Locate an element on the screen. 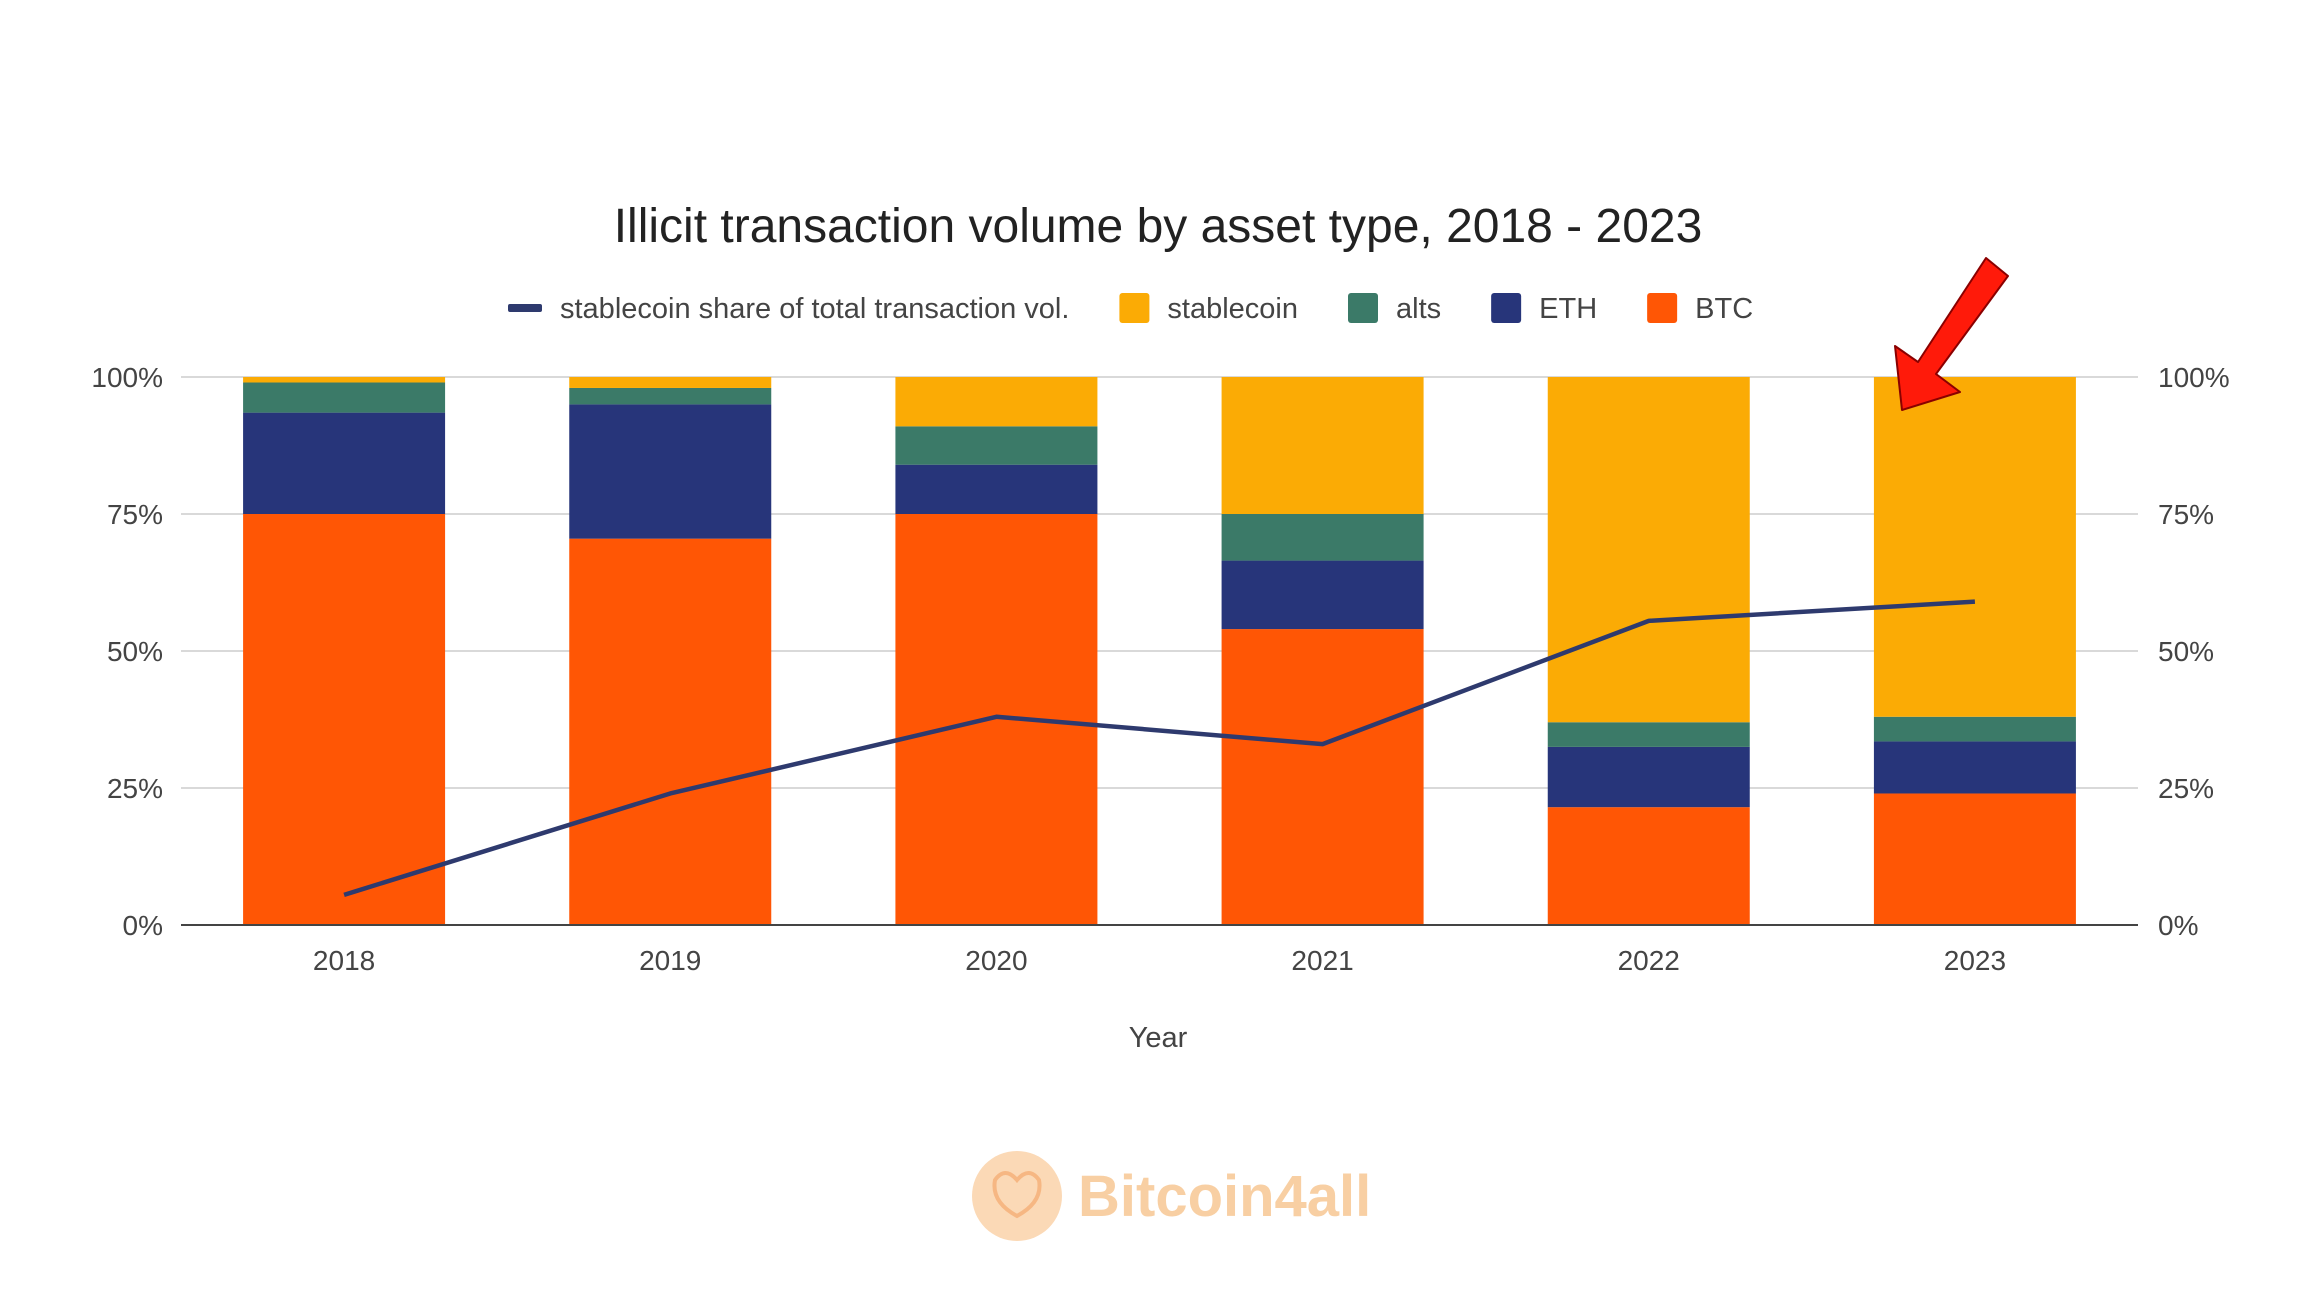 The image size is (2304, 1296). x-tick-label: 2022 is located at coordinates (1649, 960).